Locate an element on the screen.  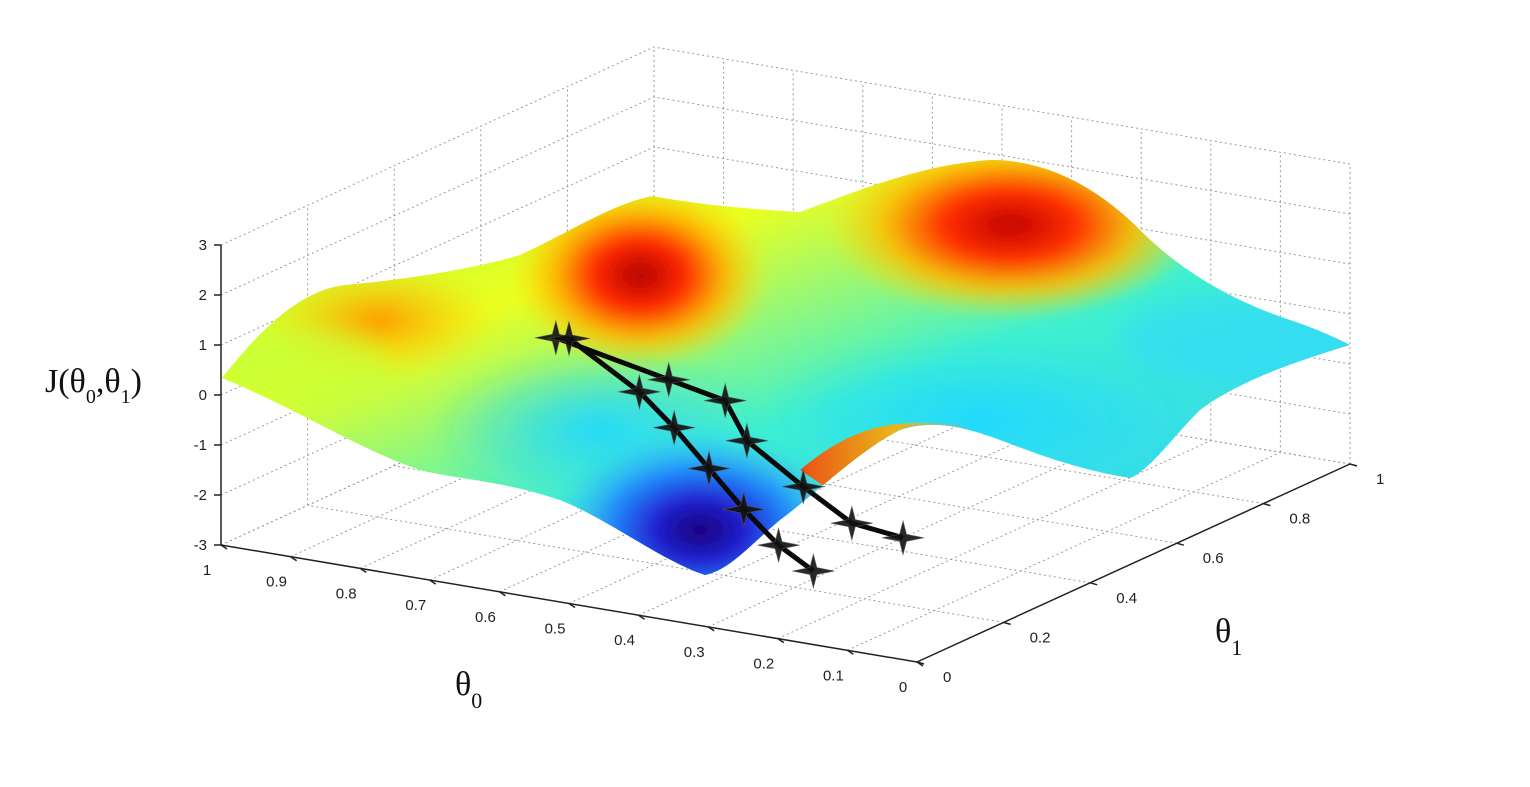
z-tick-label: 3 is located at coordinates (203, 245).